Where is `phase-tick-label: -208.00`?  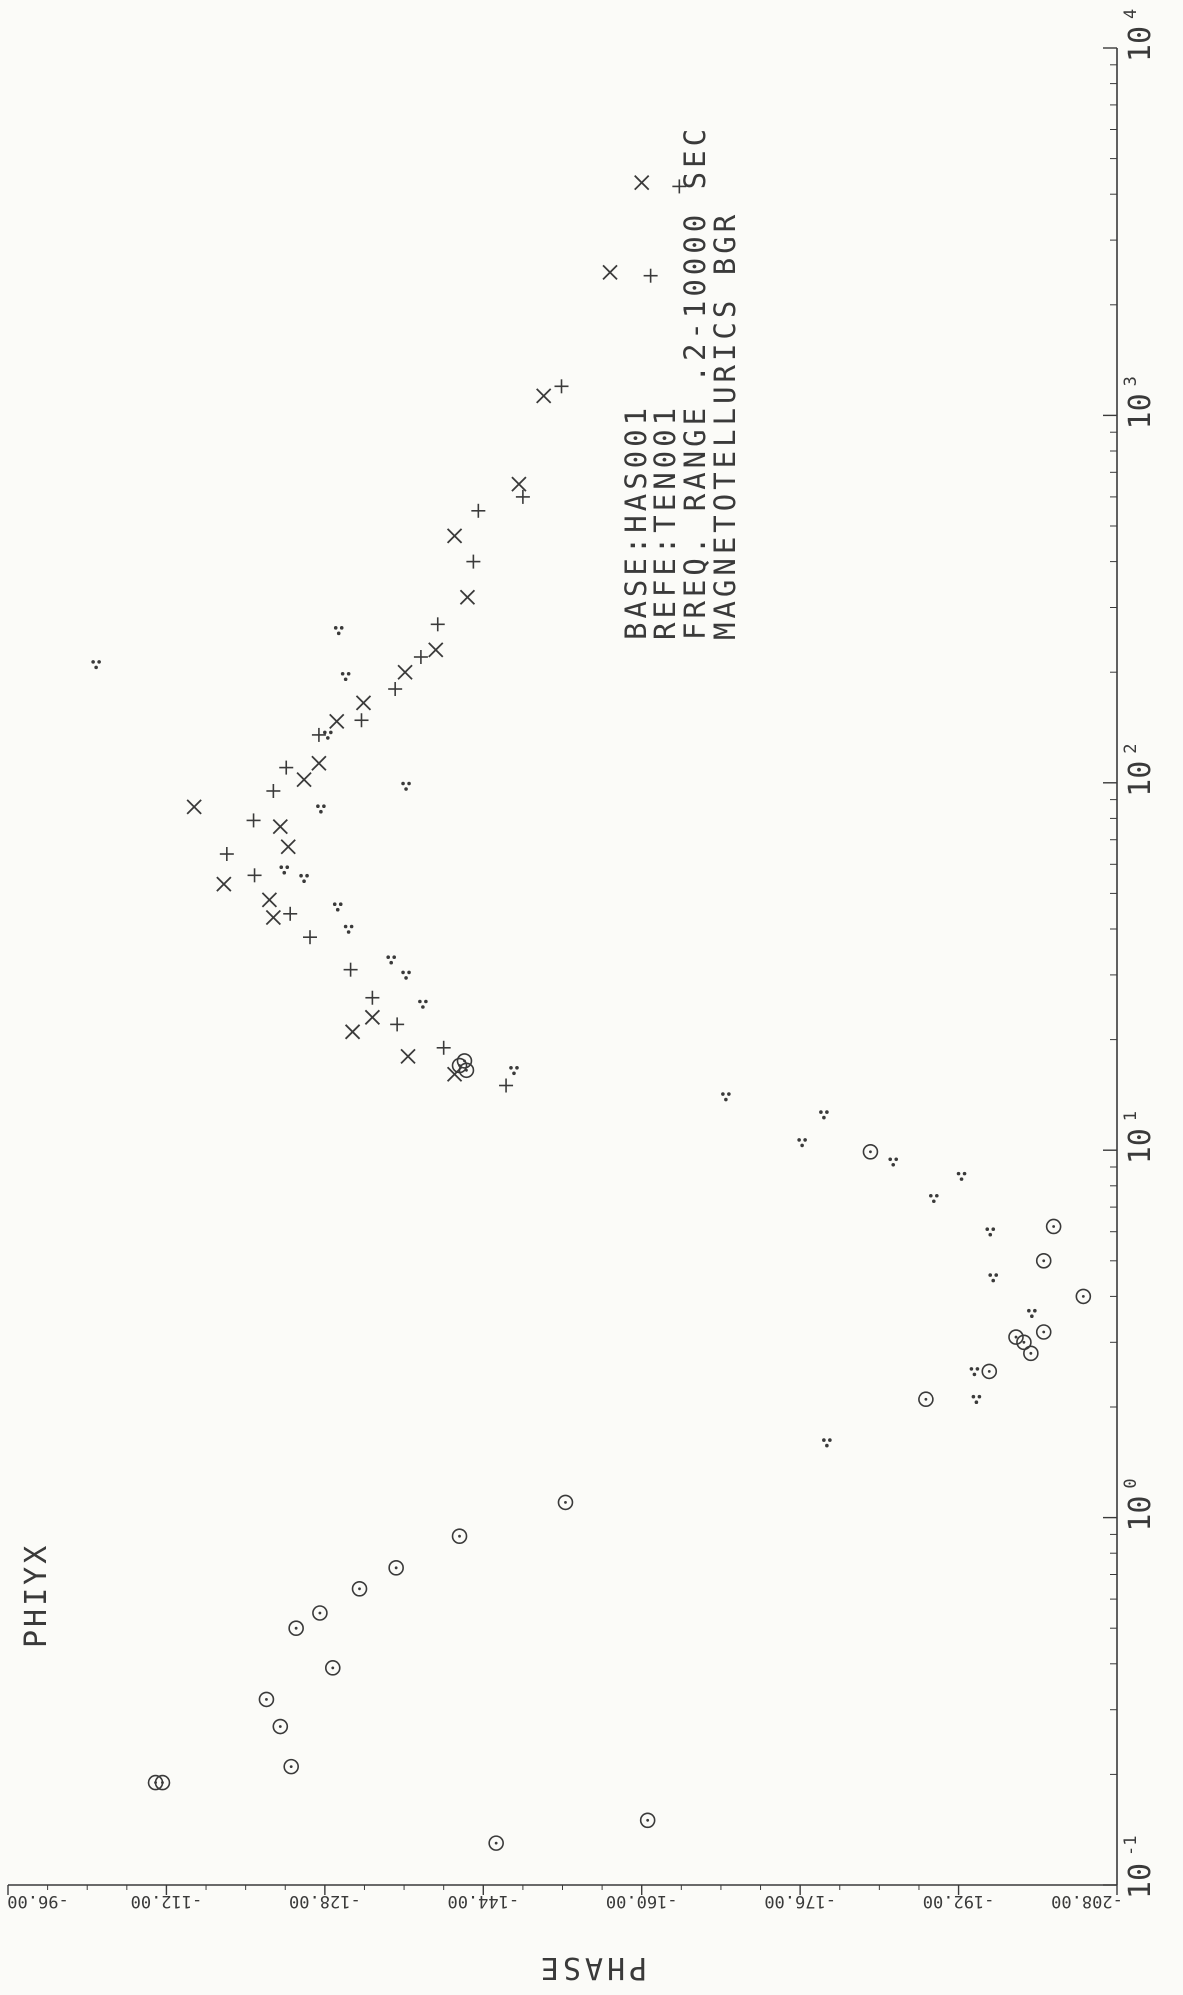 phase-tick-label: -208.00 is located at coordinates (1087, 1901).